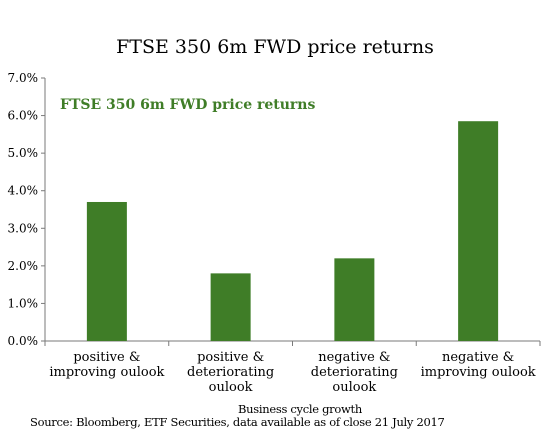 The width and height of the screenshot is (550, 437). What do you see at coordinates (23, 266) in the screenshot?
I see `y-tick-label: 2.0%` at bounding box center [23, 266].